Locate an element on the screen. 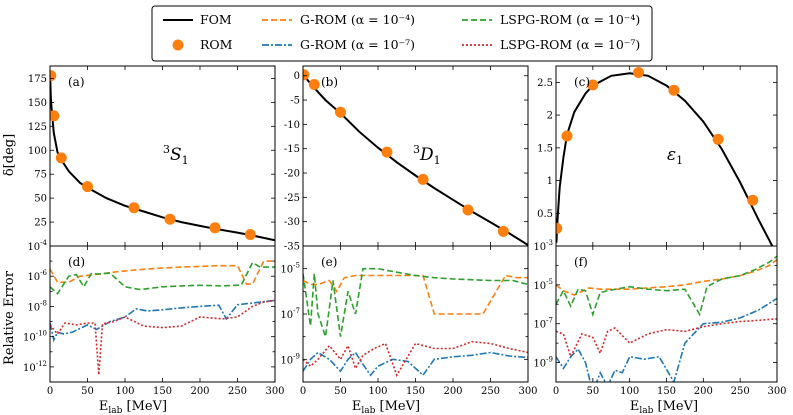  panel-b-y-tick-label: -15 is located at coordinates (292, 149).